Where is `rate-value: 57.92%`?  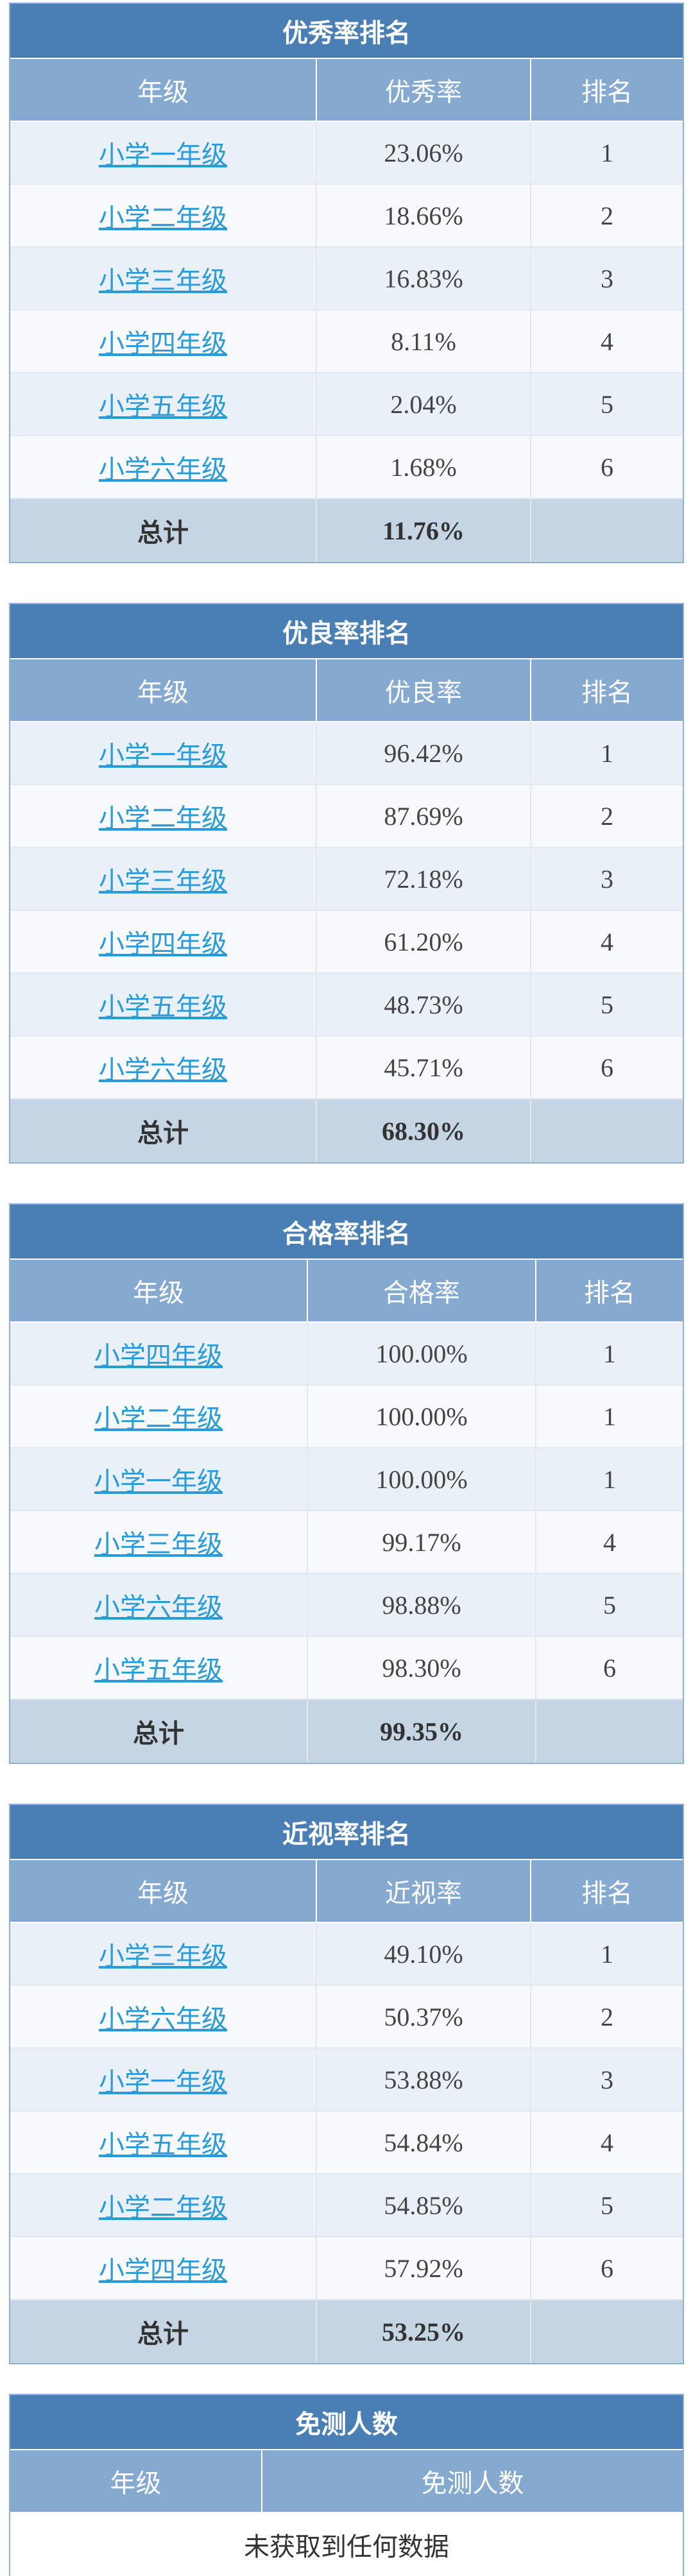 rate-value: 57.92% is located at coordinates (424, 2268).